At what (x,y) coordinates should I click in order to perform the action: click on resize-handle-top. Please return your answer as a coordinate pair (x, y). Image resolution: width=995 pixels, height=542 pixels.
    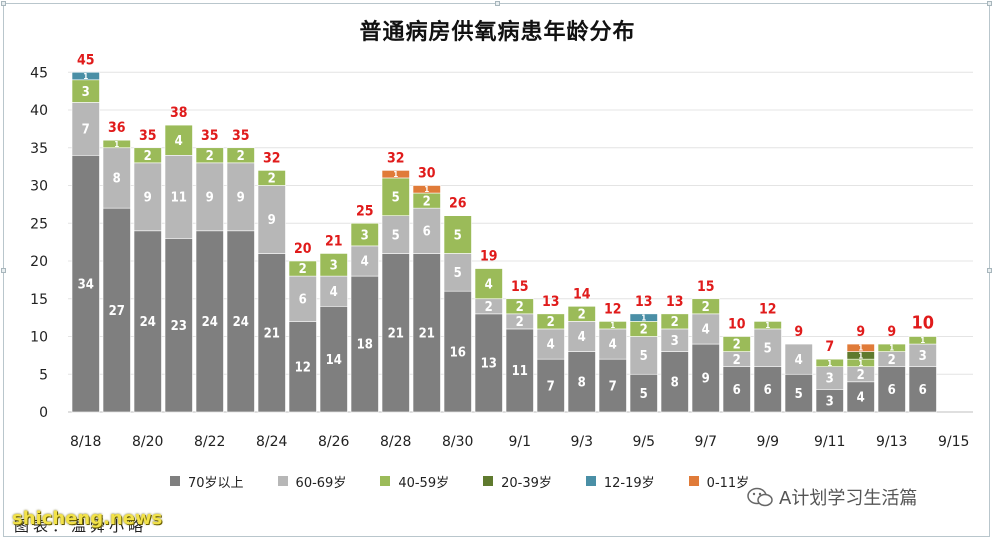
    Looking at the image, I should click on (497, 3).